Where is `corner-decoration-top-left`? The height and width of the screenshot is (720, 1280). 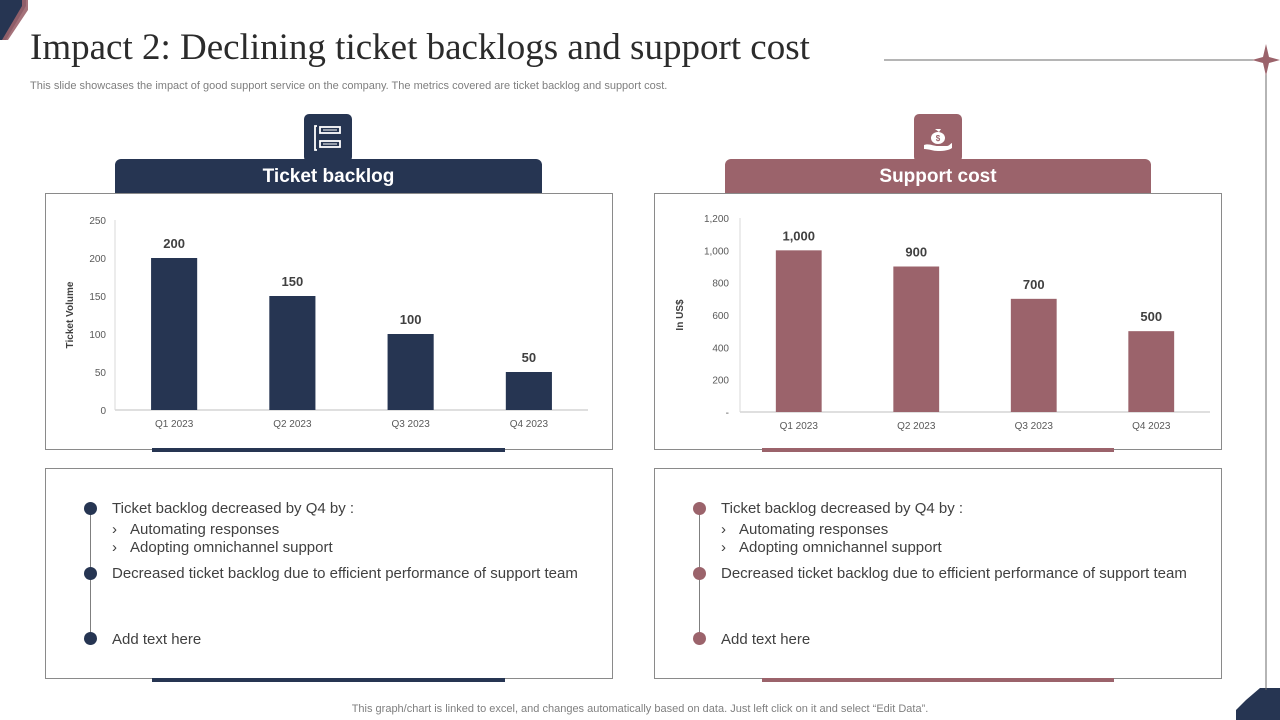
corner-decoration-top-left is located at coordinates (14, 20).